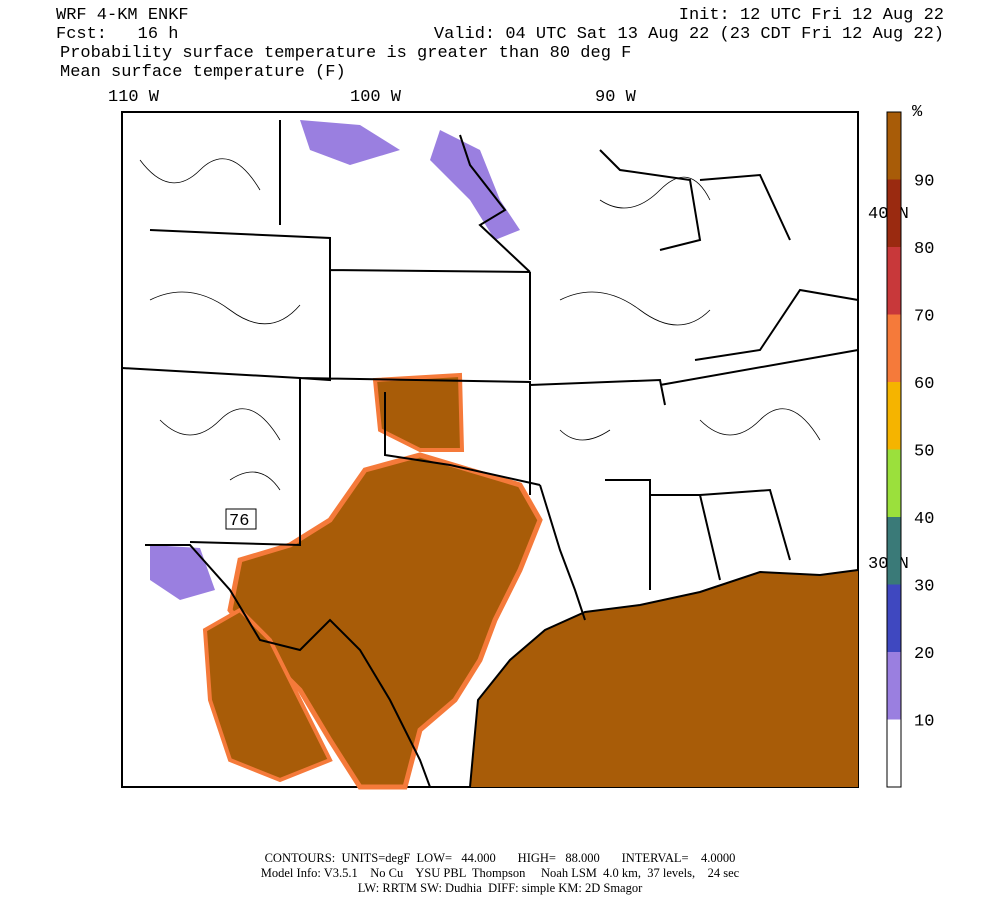 The width and height of the screenshot is (1000, 900). What do you see at coordinates (917, 112) in the screenshot?
I see `colorbar-unit: %` at bounding box center [917, 112].